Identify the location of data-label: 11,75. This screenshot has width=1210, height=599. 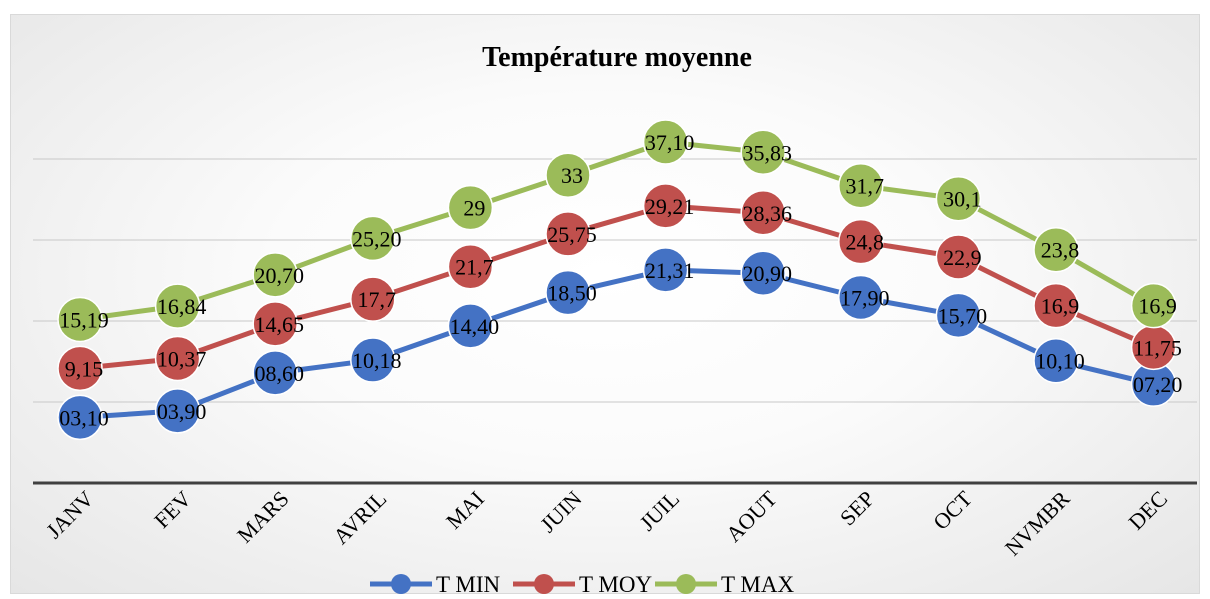
(1157, 347).